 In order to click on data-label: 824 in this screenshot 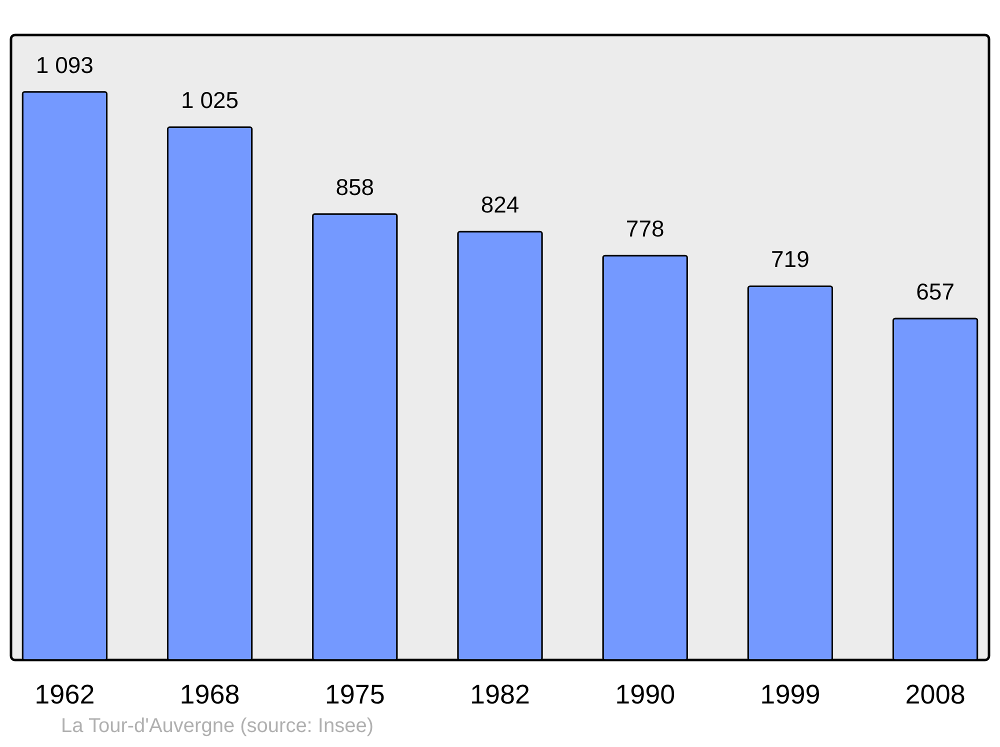, I will do `click(500, 205)`.